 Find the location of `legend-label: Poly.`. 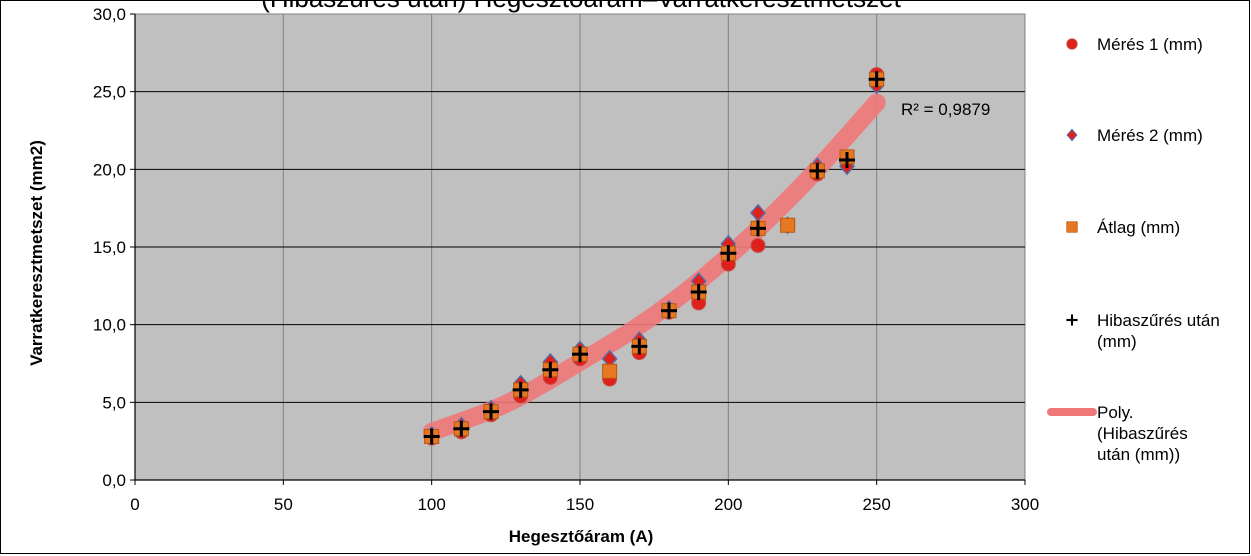

legend-label: Poly. is located at coordinates (1115, 412).